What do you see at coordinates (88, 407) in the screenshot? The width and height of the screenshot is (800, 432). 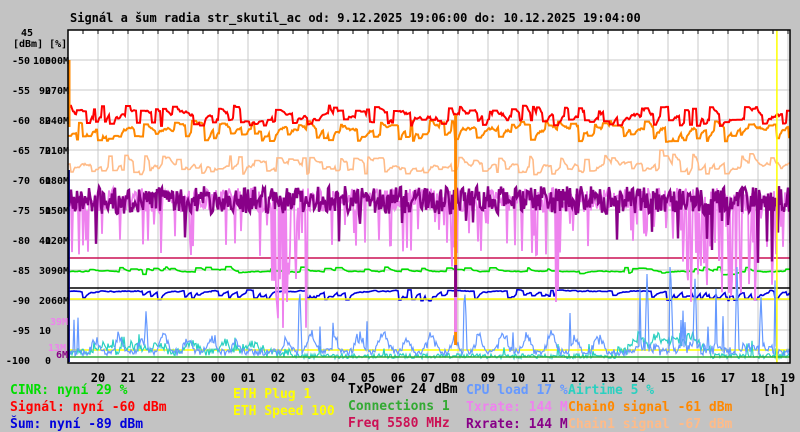 I see `legend-signal: Signál: nyní -60 dBm` at bounding box center [88, 407].